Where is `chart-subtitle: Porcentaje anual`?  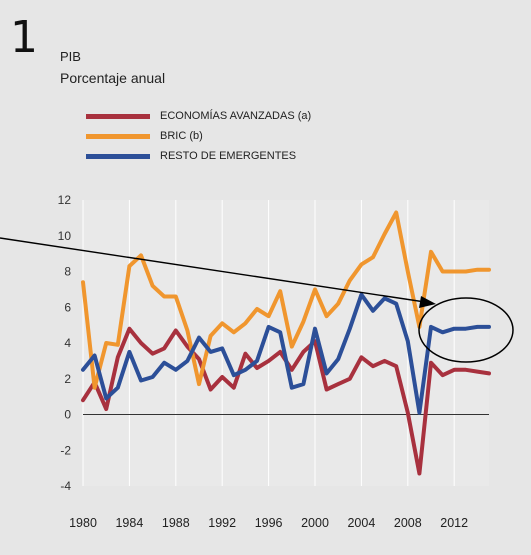 chart-subtitle: Porcentaje anual is located at coordinates (113, 78).